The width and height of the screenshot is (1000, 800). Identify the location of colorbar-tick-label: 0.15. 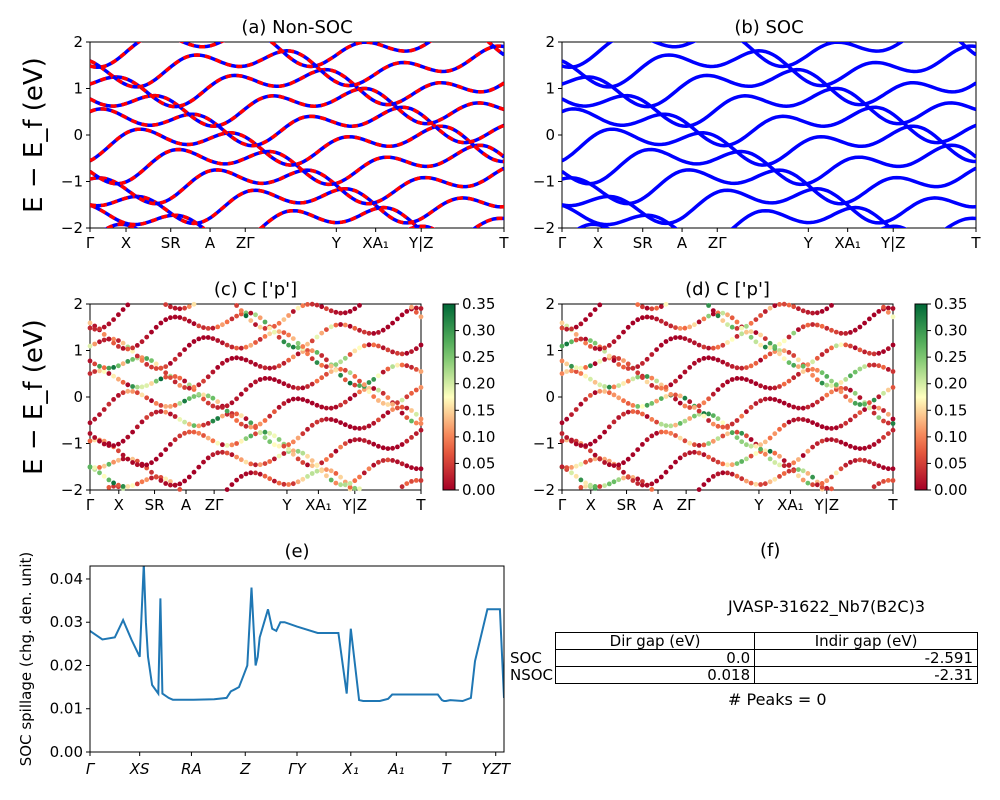
(950, 410).